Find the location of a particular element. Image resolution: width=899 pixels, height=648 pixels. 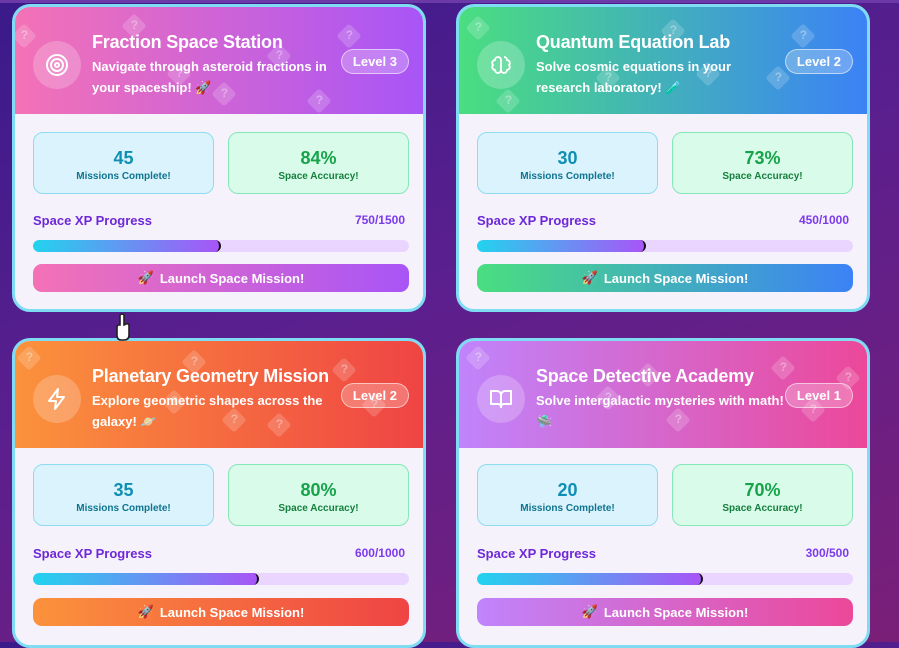

brain-icon is located at coordinates (501, 65).